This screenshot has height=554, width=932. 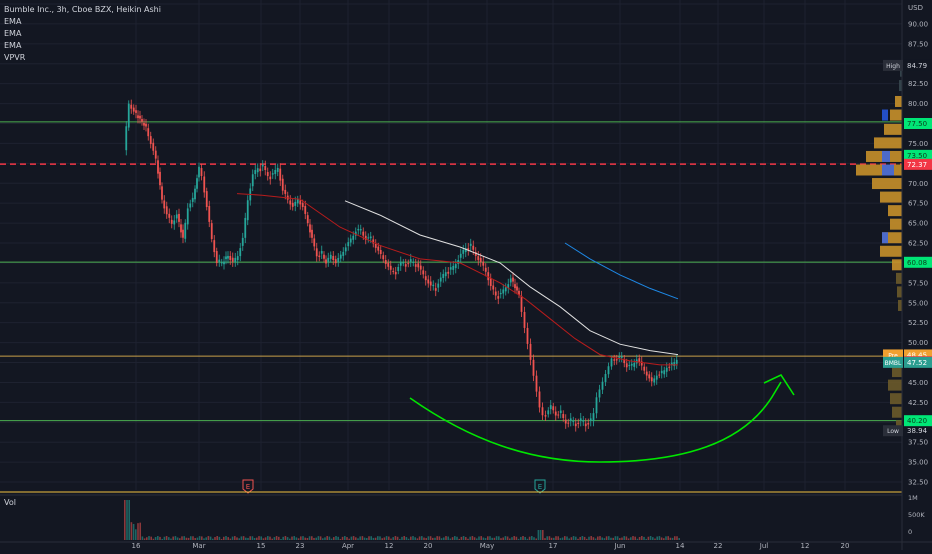 I want to click on vpvr-bar-value, so click(x=886, y=156).